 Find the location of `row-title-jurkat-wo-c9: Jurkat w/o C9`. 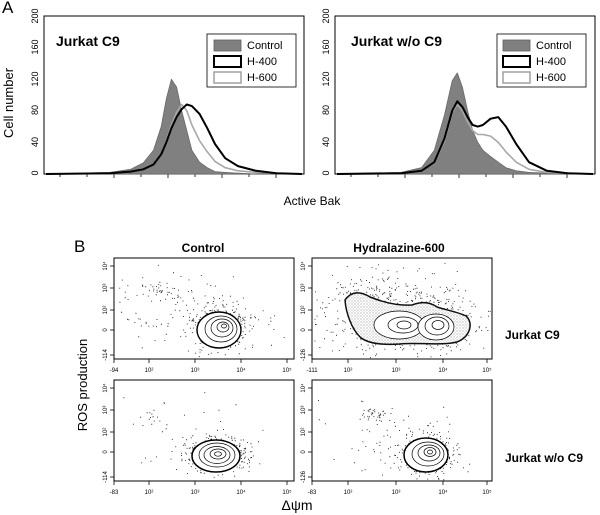

row-title-jurkat-wo-c9: Jurkat w/o C9 is located at coordinates (544, 458).